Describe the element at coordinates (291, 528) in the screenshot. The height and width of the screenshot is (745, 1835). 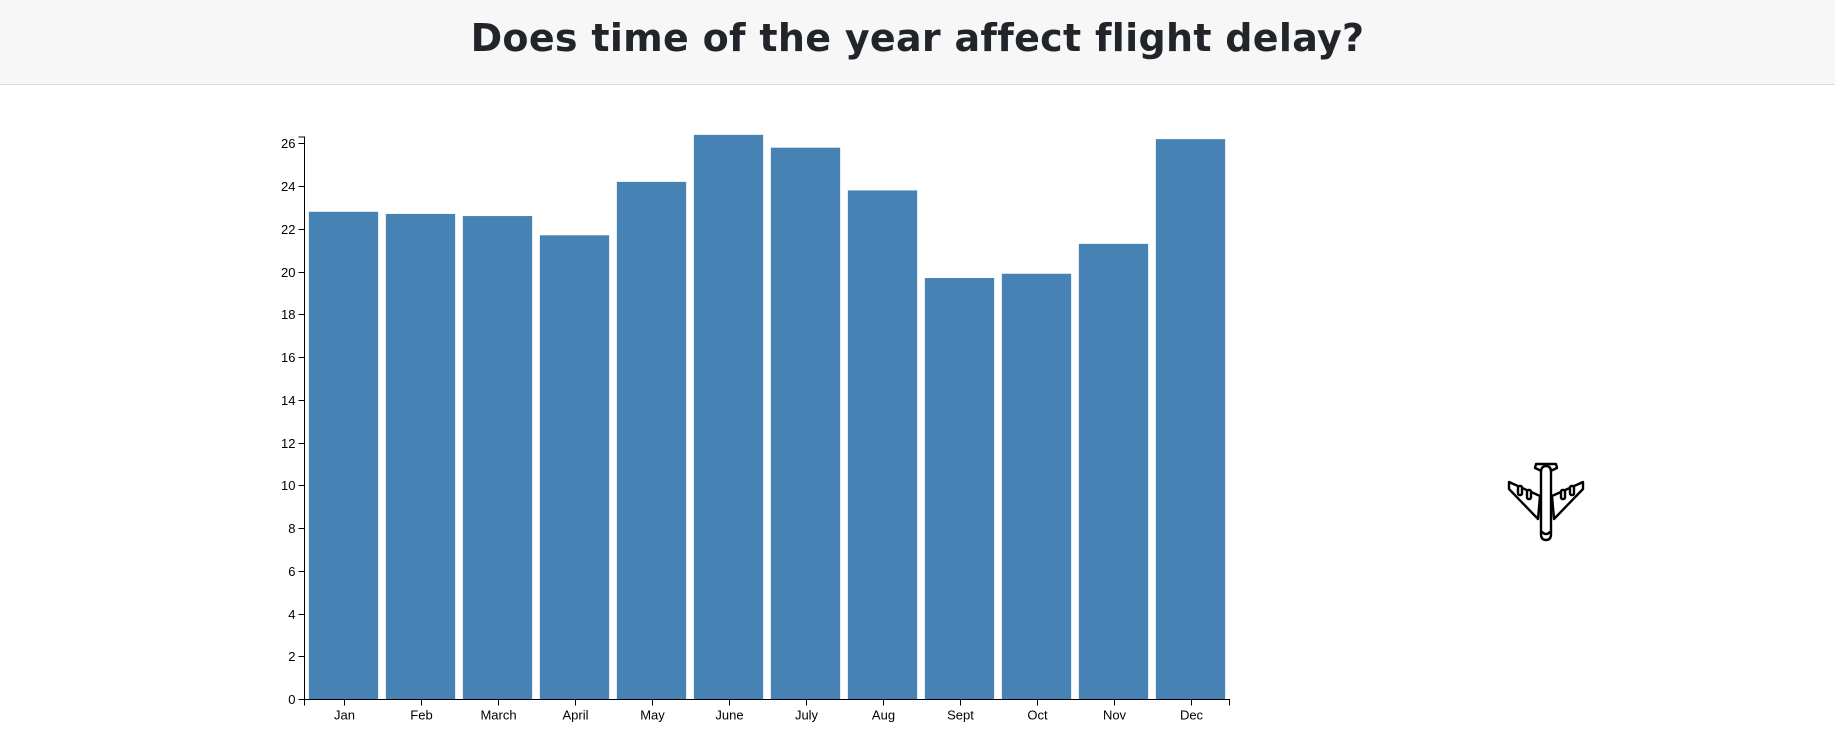
I see `y-tick-label: 8` at that location.